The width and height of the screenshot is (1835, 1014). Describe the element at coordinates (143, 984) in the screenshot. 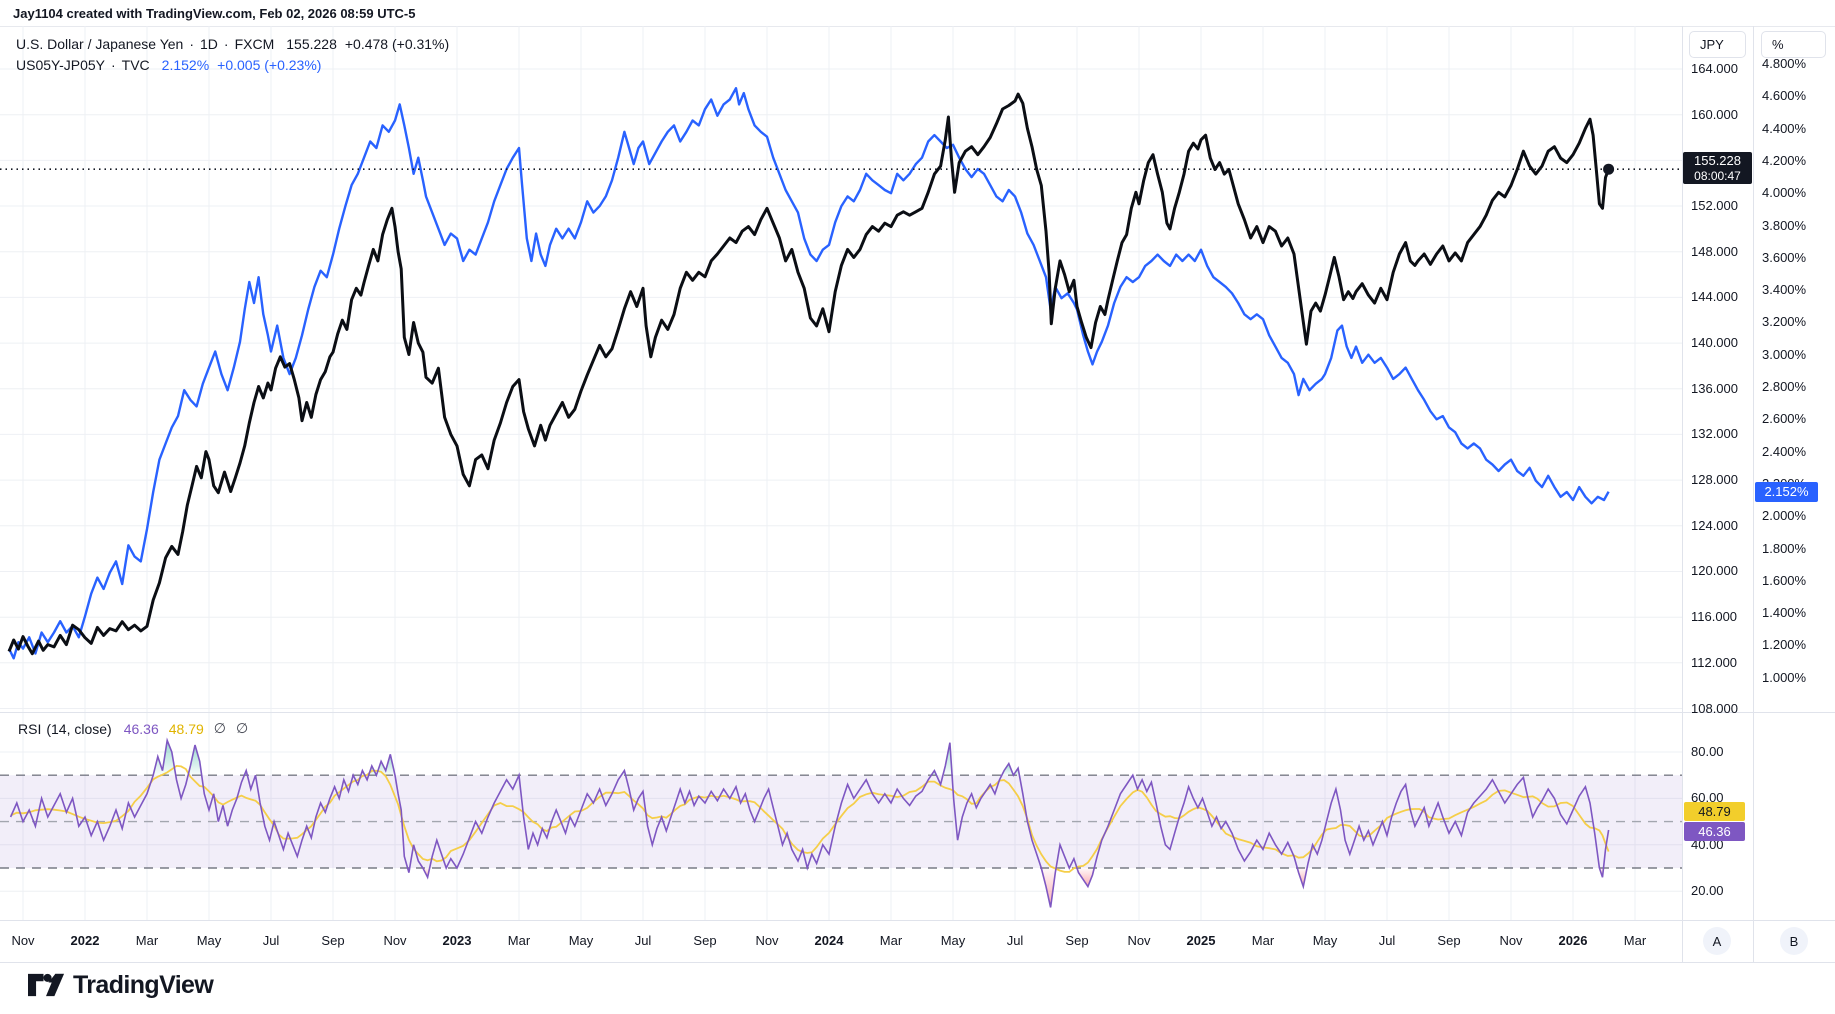

I see `tradingview-logo-text: TradingView` at that location.